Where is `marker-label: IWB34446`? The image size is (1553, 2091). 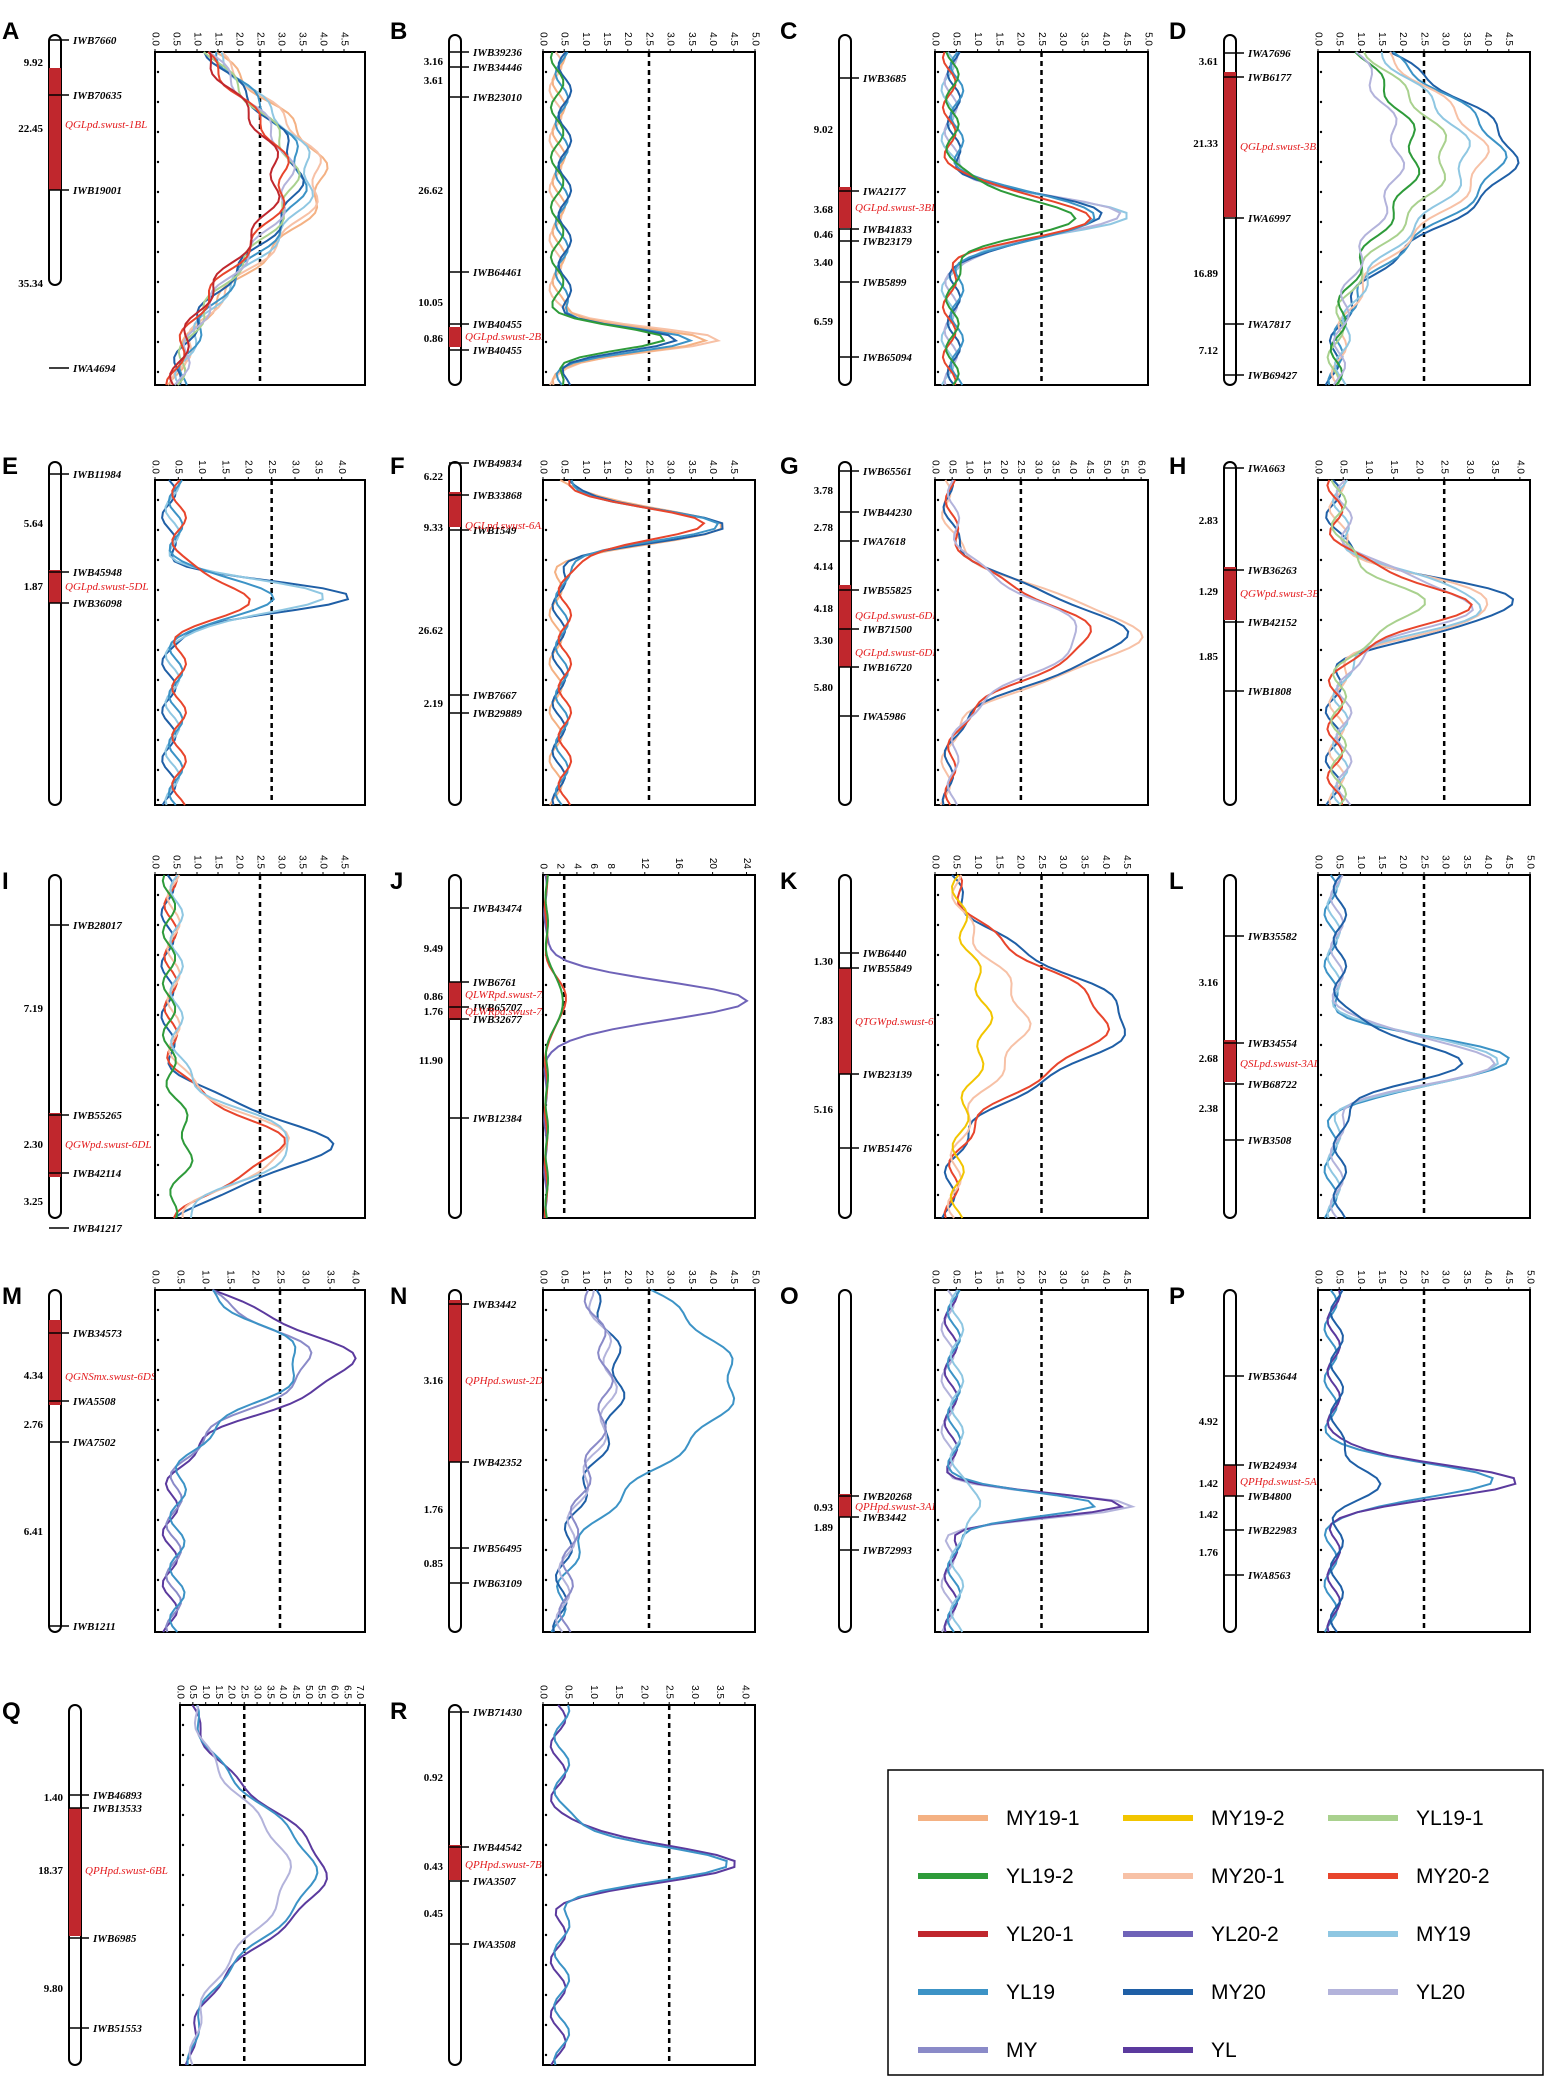 marker-label: IWB34446 is located at coordinates (497, 68).